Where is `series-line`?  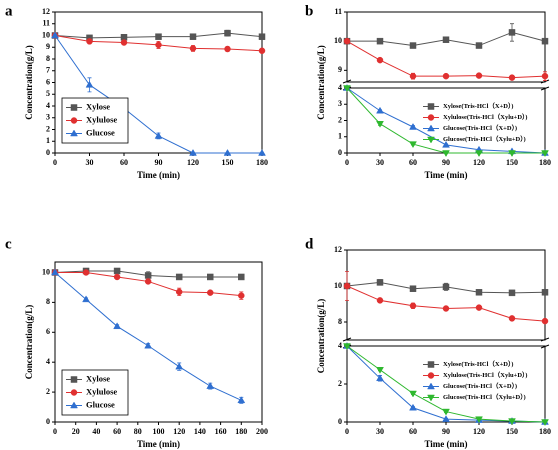 series-line is located at coordinates (446, 59).